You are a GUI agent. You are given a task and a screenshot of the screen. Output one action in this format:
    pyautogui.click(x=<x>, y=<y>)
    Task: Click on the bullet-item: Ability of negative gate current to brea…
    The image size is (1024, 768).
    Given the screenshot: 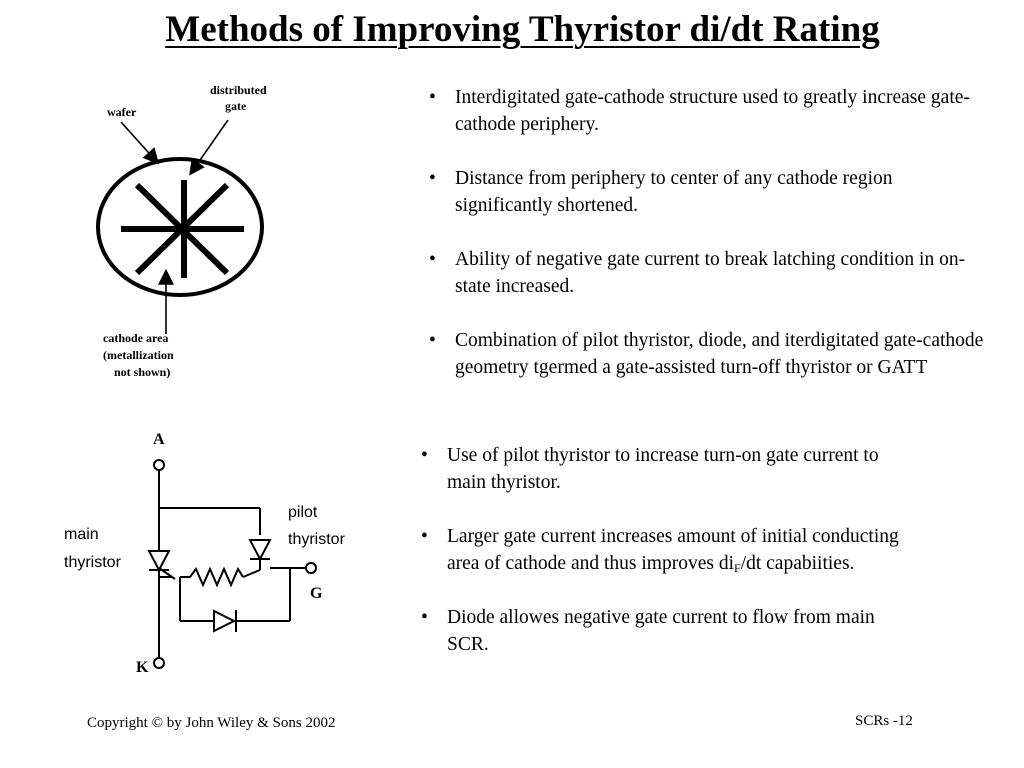 What is the action you would take?
    pyautogui.click(x=709, y=273)
    